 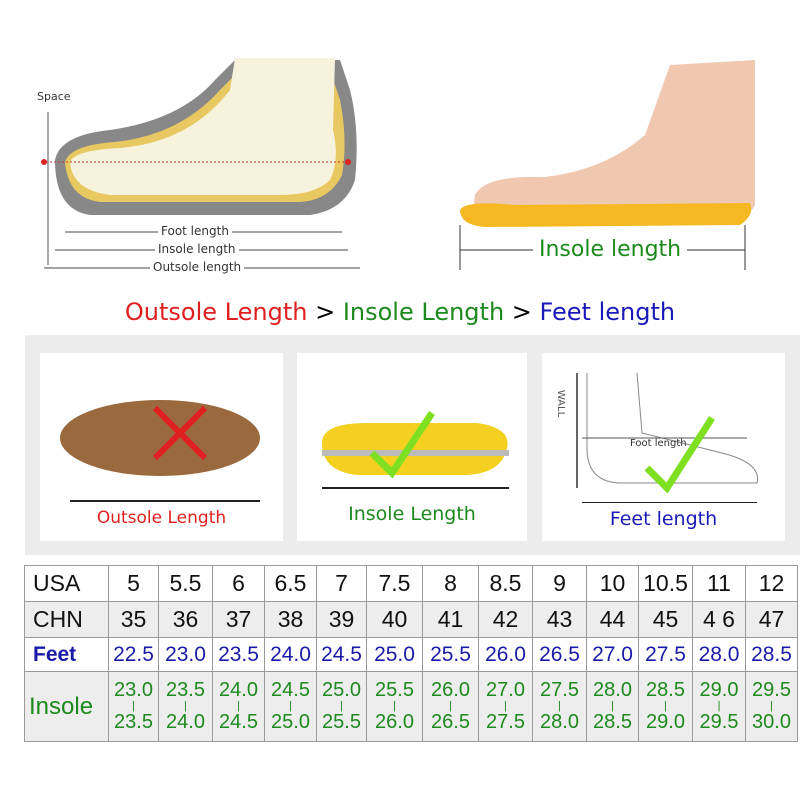 What do you see at coordinates (66, 654) in the screenshot?
I see `row-header-feet: Feet` at bounding box center [66, 654].